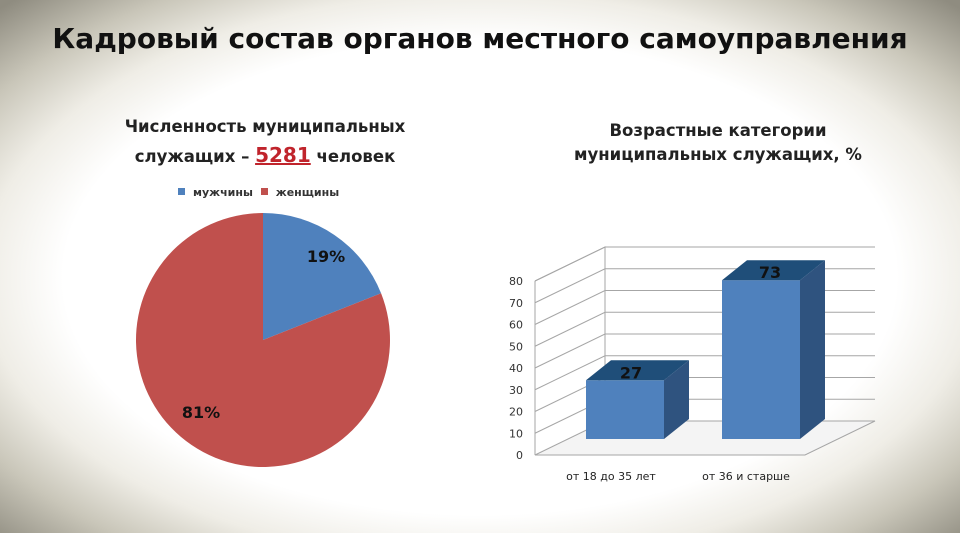 This screenshot has height=533, width=960. I want to click on y-tick-70: 70, so click(516, 303).